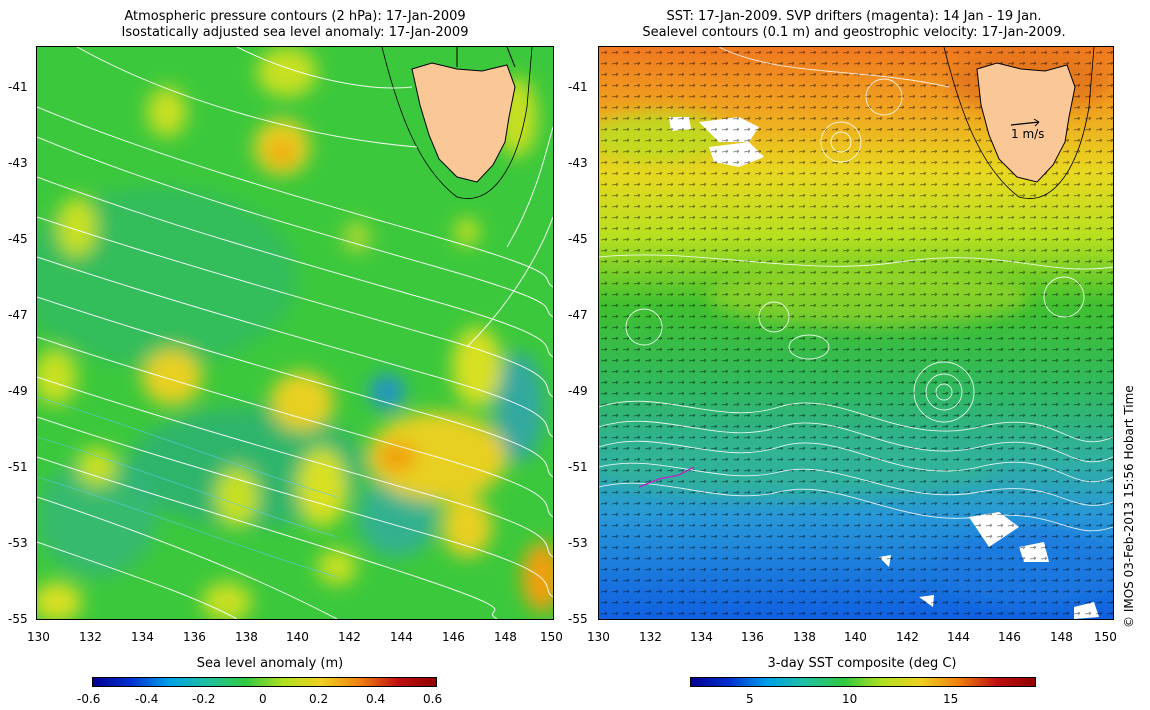  I want to click on scale-arrow, so click(1025, 123).